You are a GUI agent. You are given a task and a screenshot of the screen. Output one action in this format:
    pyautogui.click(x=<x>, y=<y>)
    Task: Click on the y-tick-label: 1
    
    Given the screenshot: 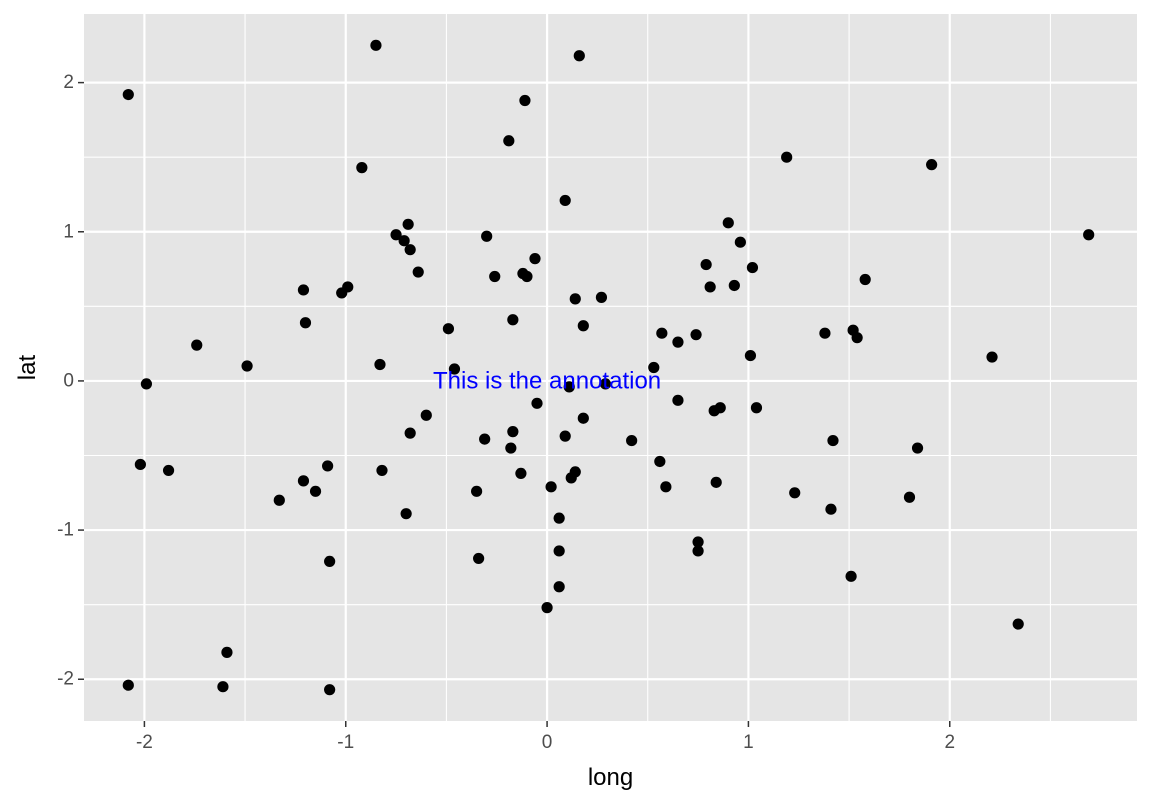 What is the action you would take?
    pyautogui.click(x=68, y=231)
    